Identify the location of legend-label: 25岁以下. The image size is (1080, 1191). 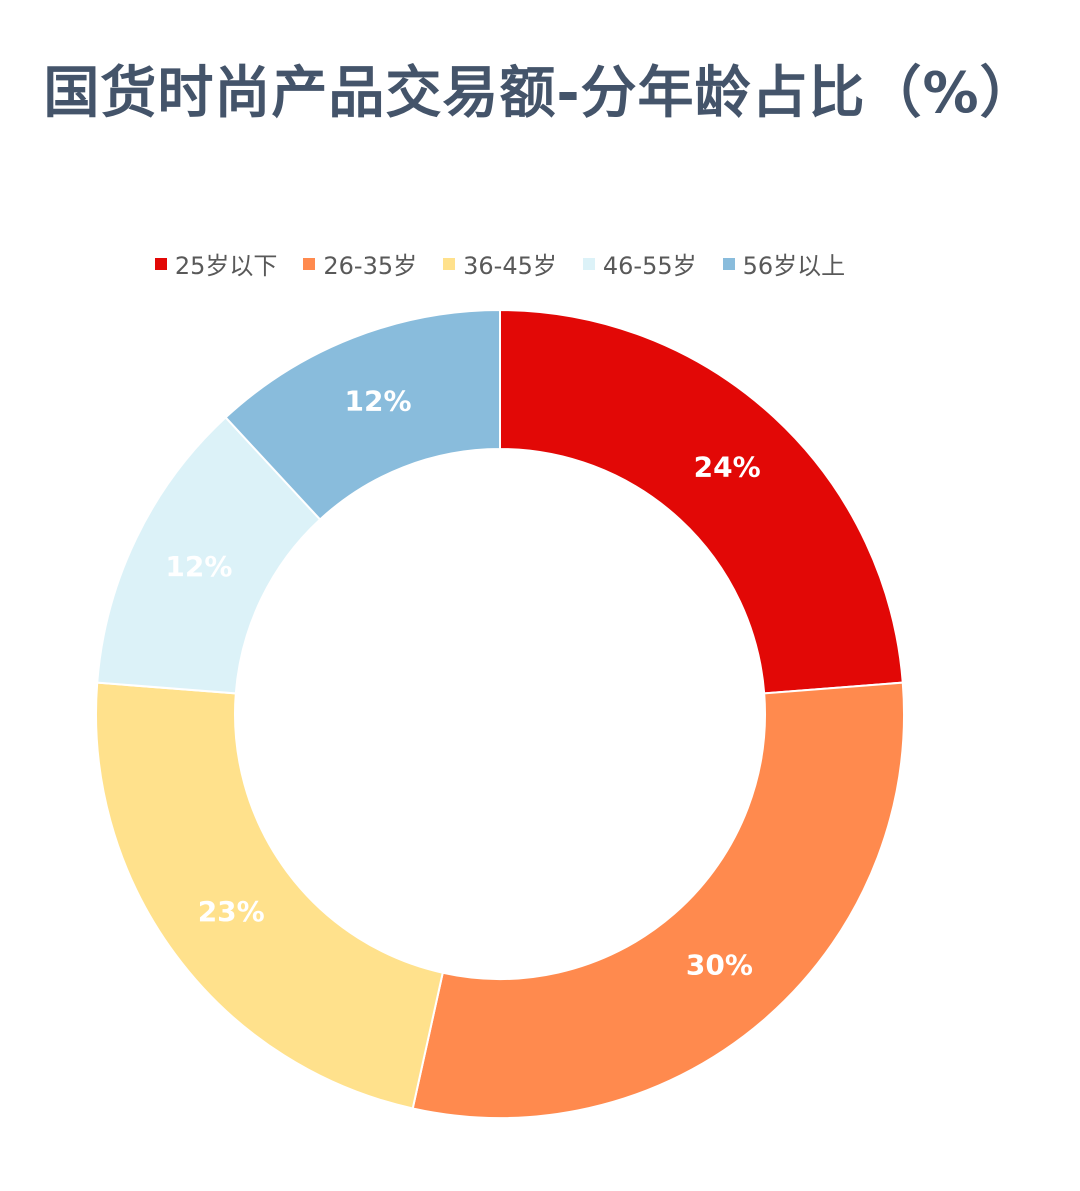
(226, 266).